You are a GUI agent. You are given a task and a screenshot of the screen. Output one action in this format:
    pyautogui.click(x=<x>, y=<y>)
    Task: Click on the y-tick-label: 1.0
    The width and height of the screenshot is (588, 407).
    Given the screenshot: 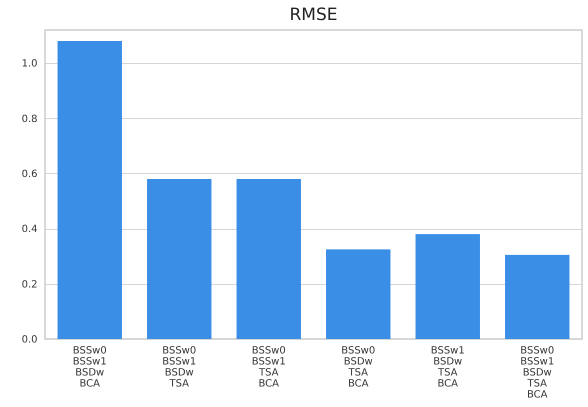 What is the action you would take?
    pyautogui.click(x=30, y=64)
    